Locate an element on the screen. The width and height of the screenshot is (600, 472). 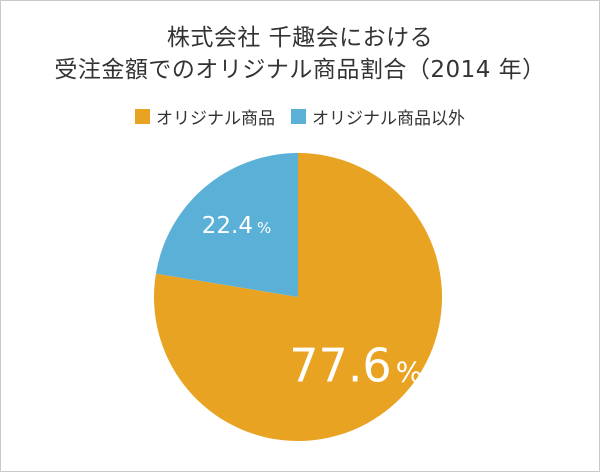
chart-title: 株式会社 千趣会における 受注金額でのオリジナル商品割合（2014 年） is located at coordinates (300, 54).